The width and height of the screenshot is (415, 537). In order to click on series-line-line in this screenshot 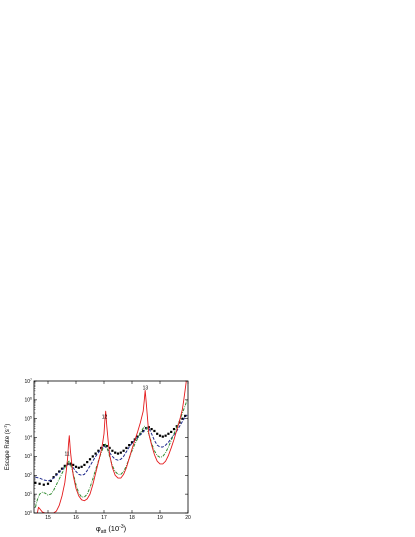, I will do `click(112, 447)`.